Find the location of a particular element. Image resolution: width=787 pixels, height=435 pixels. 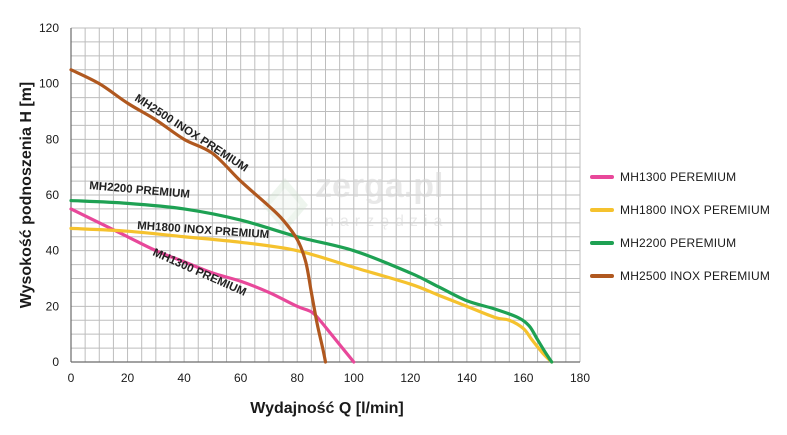

watermark-brand: zerga.pl is located at coordinates (379, 186).